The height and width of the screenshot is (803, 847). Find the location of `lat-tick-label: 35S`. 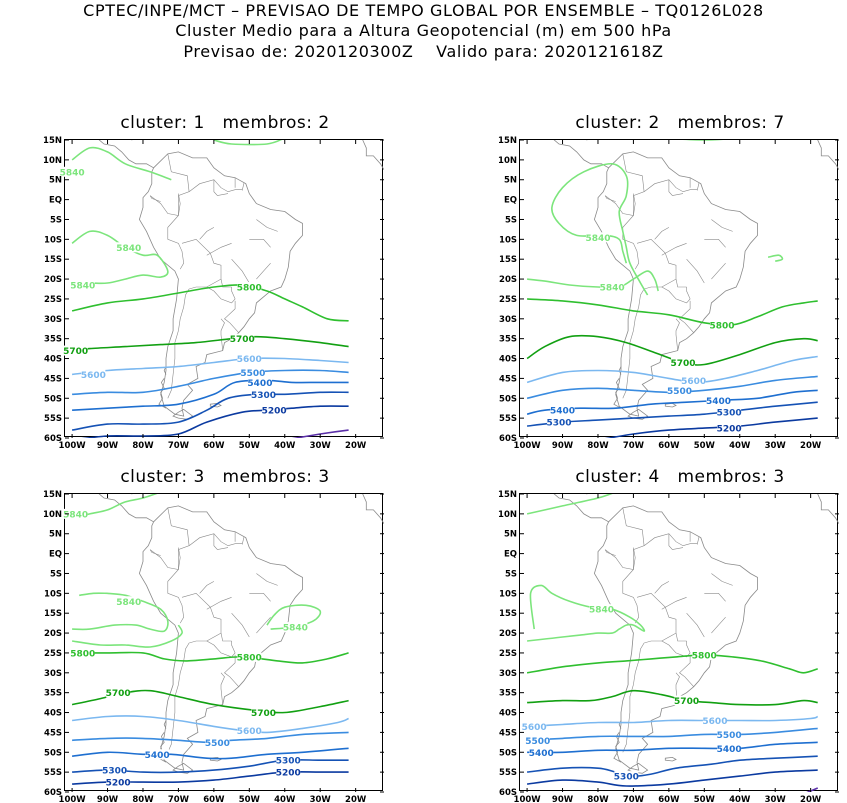

lat-tick-label: 35S is located at coordinates (53, 694).